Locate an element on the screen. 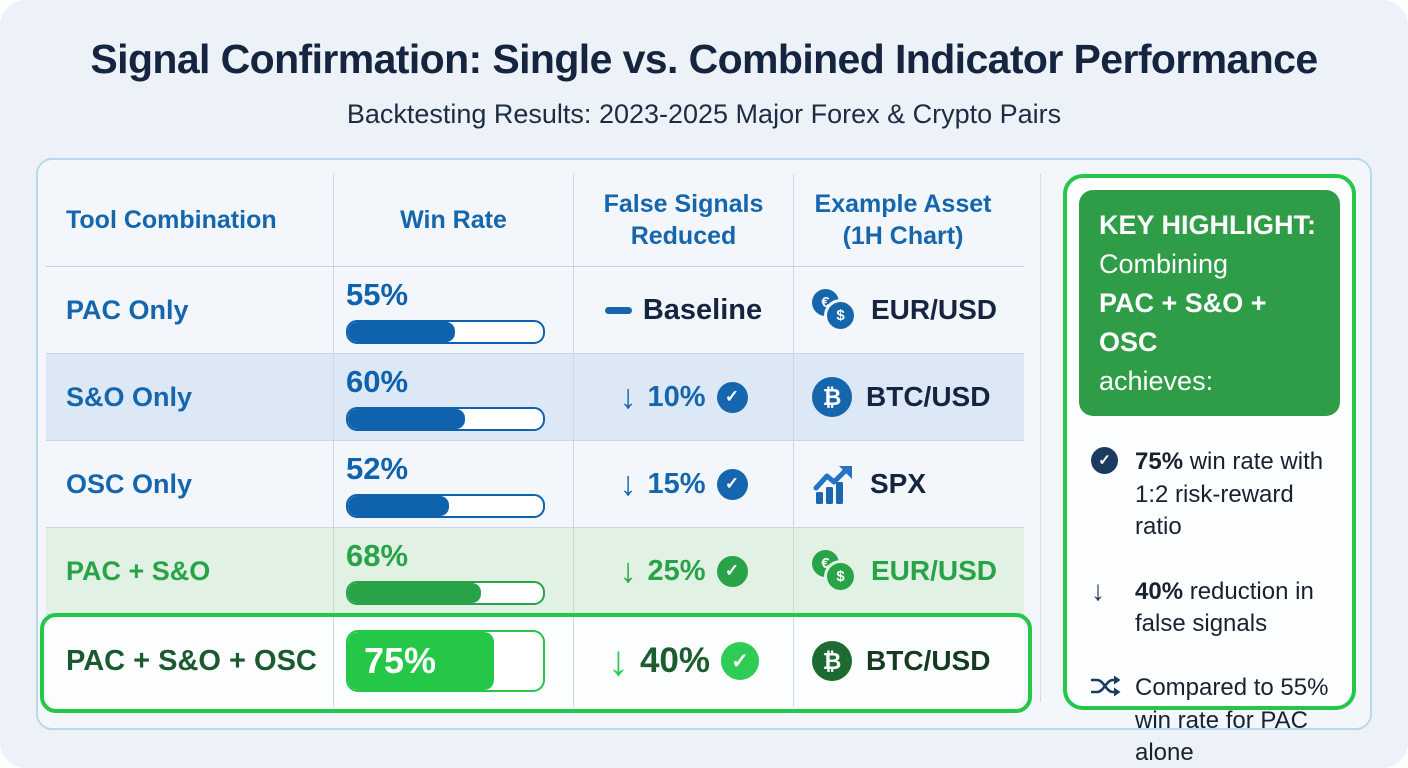 This screenshot has height=768, width=1408. stock-chart-icon is located at coordinates (834, 484).